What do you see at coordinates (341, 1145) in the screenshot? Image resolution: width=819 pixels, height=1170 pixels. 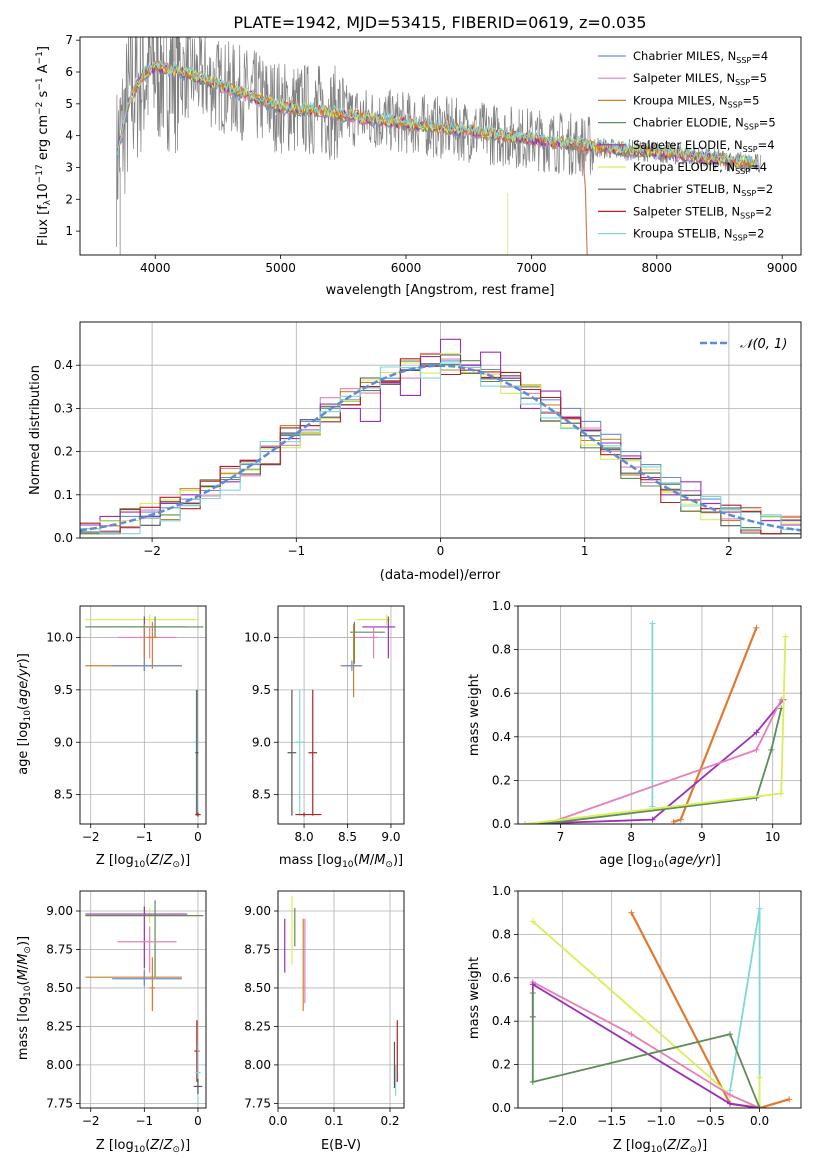 I see `mass-ebv-xlabel: E(B-V)` at bounding box center [341, 1145].